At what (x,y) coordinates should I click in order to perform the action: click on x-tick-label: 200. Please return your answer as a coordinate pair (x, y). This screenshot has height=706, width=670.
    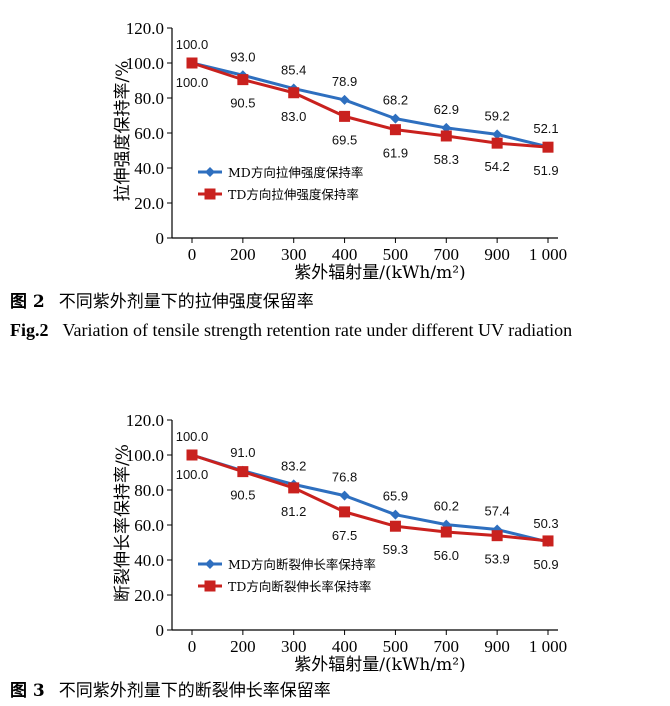
    Looking at the image, I should click on (243, 646).